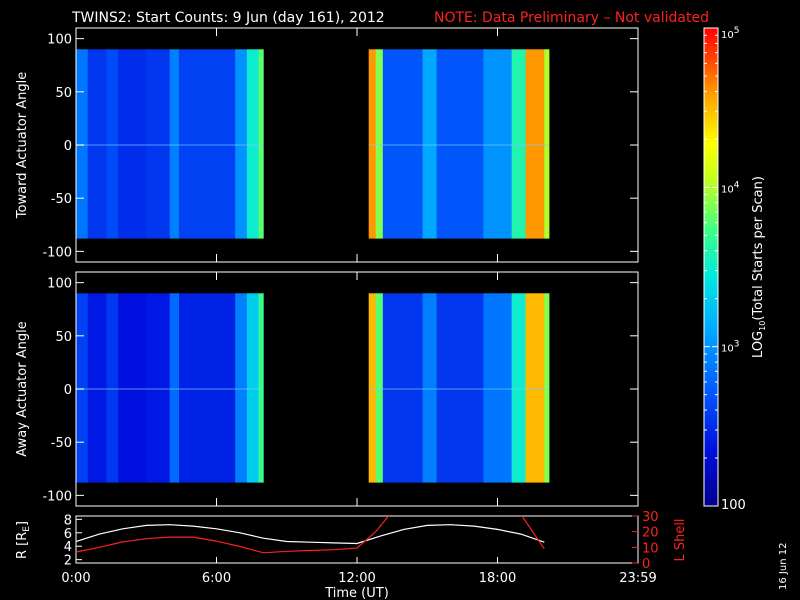 The image size is (800, 600). I want to click on xtick-label: 12:00, so click(356, 578).